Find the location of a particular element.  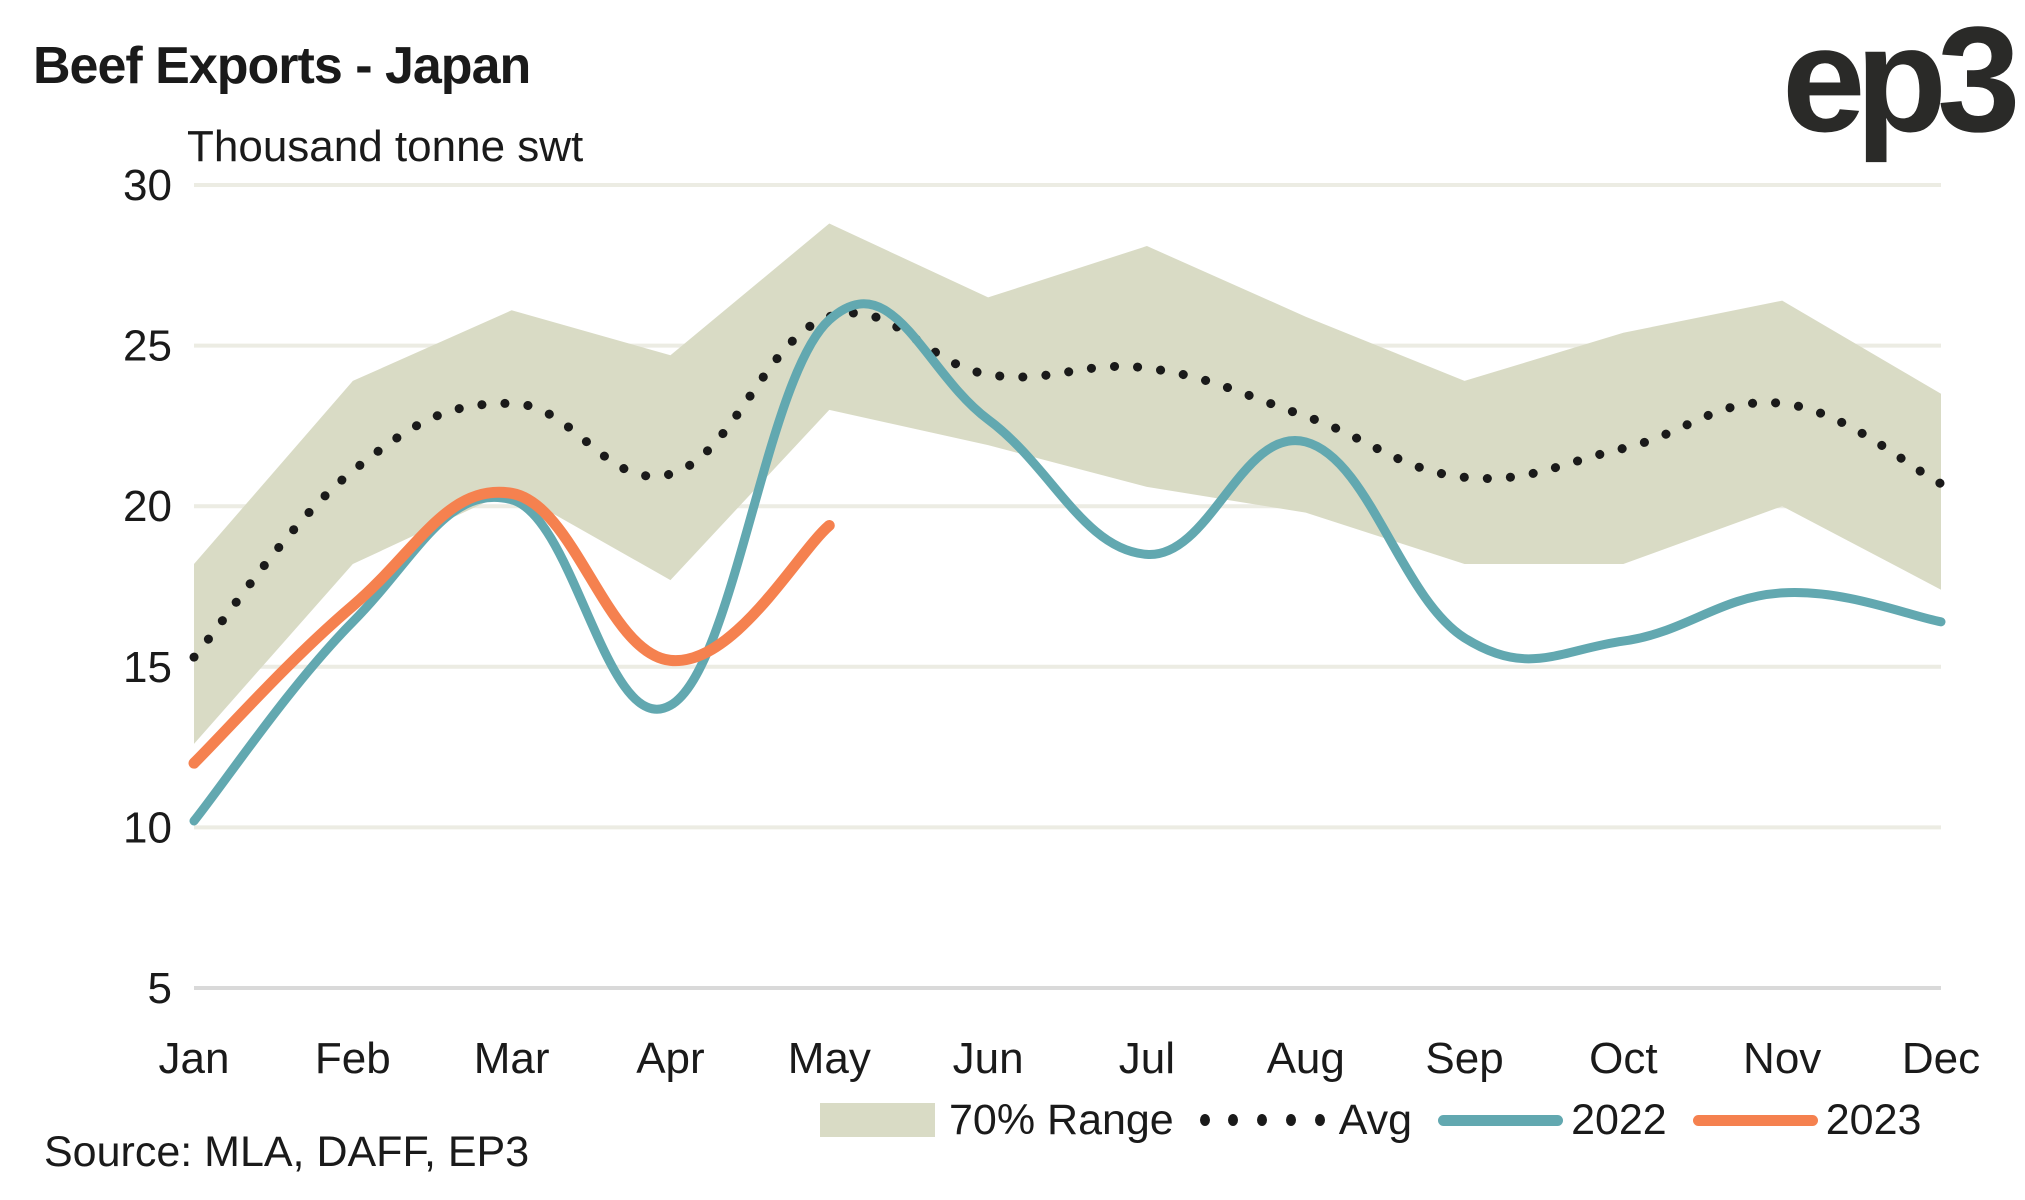

legend-label: 2022 is located at coordinates (1619, 1119).